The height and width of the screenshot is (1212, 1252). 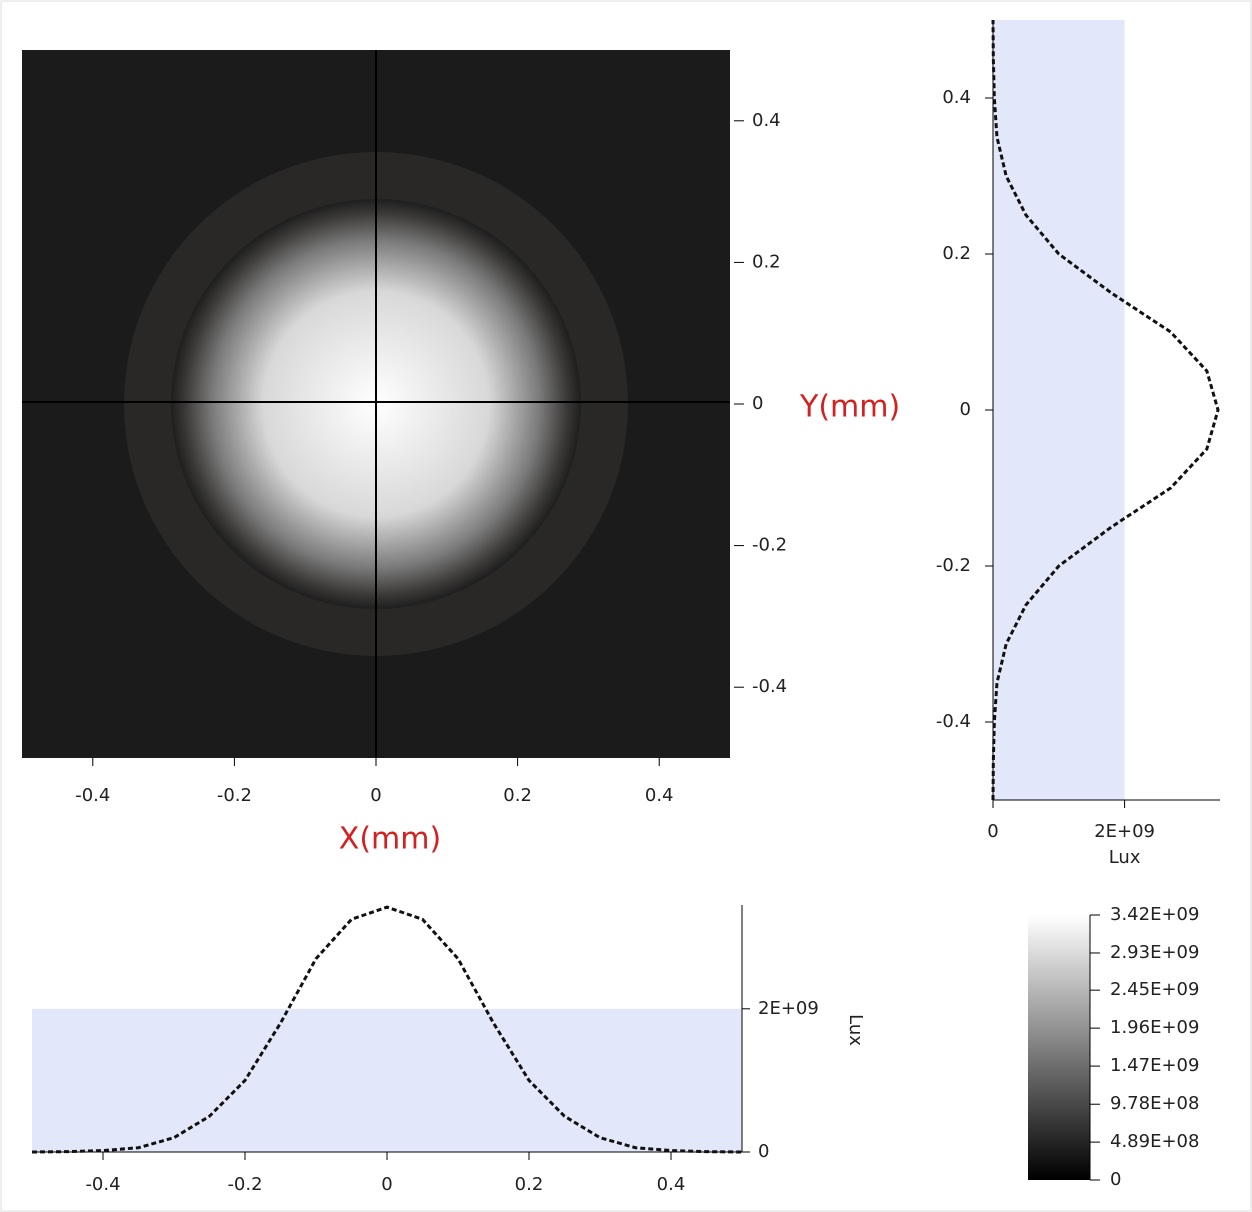 What do you see at coordinates (788, 1008) in the screenshot?
I see `y-tick-label: 2E+09` at bounding box center [788, 1008].